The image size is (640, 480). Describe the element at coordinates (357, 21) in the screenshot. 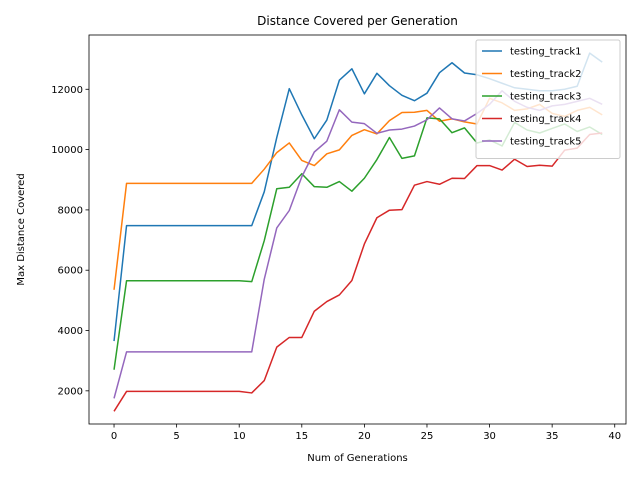

I see `chart-title: Distance Covered per Generation` at that location.